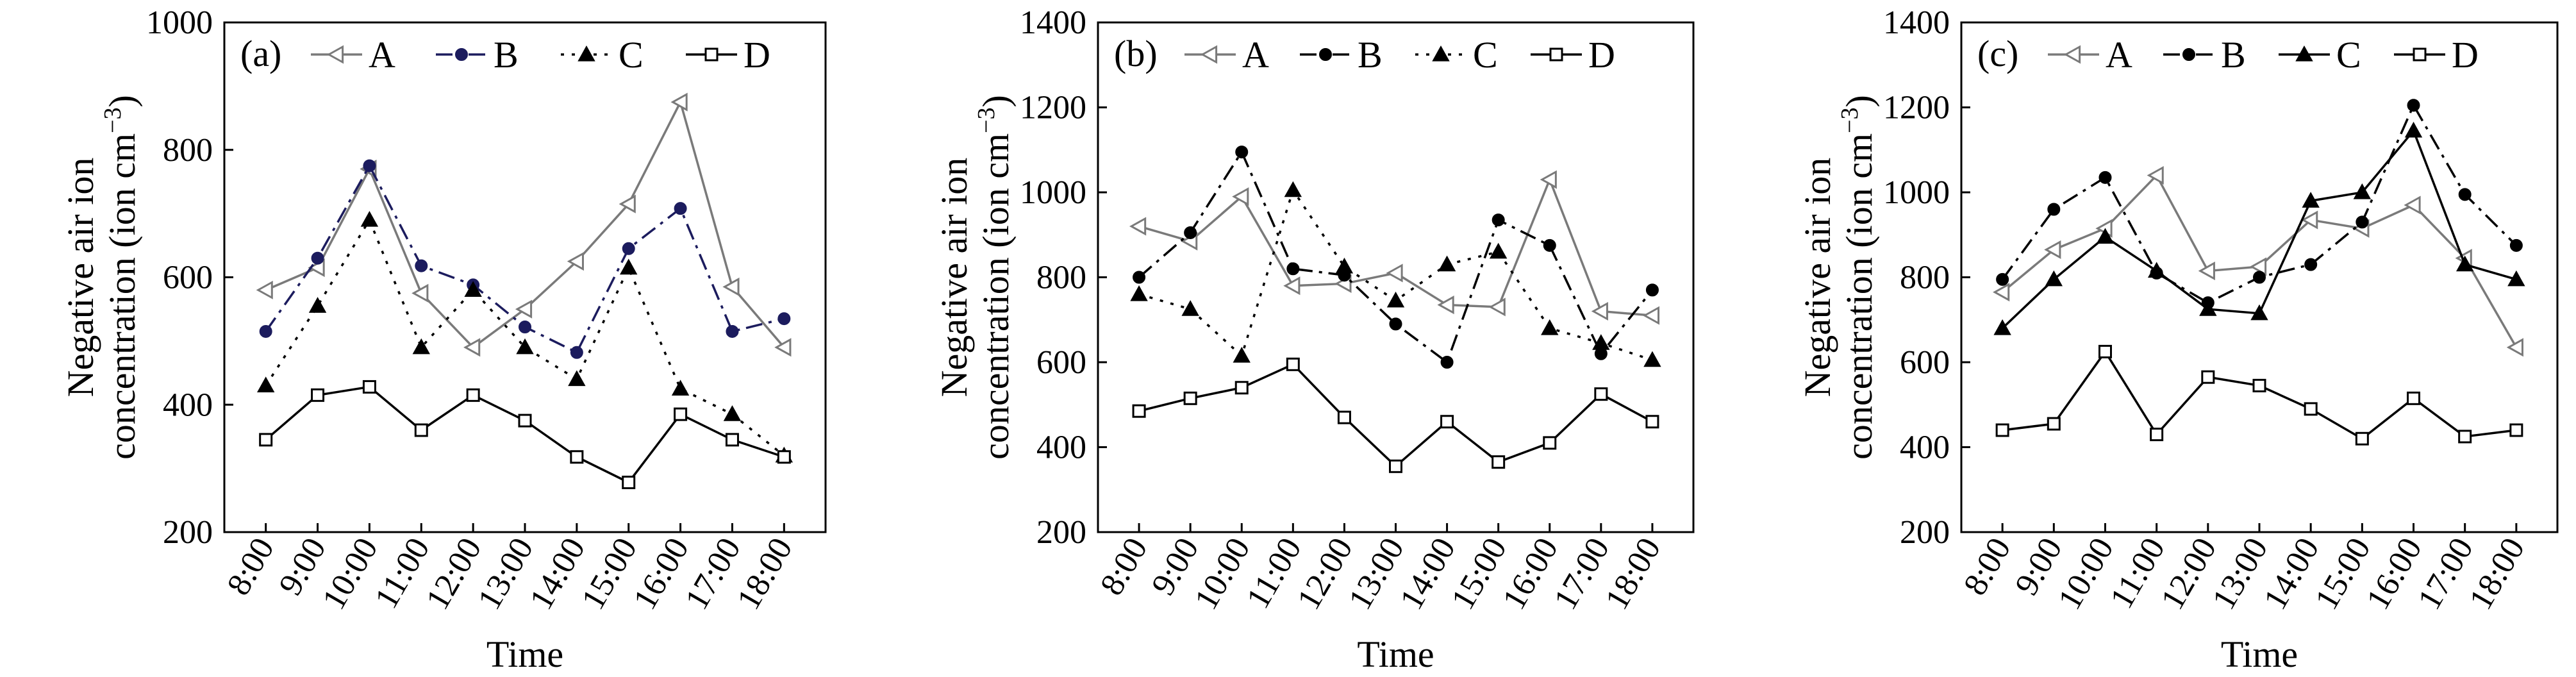 The image size is (2576, 677). Describe the element at coordinates (1053, 193) in the screenshot. I see `y-tick-label: 1000` at that location.